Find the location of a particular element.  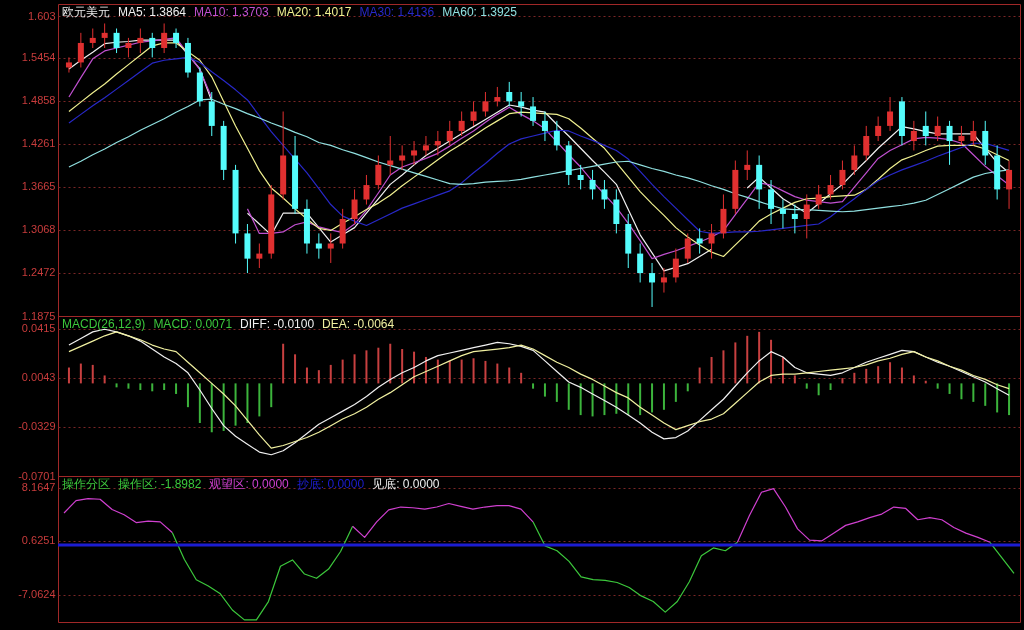

y-tick-label: 1.3665 is located at coordinates (38, 186).